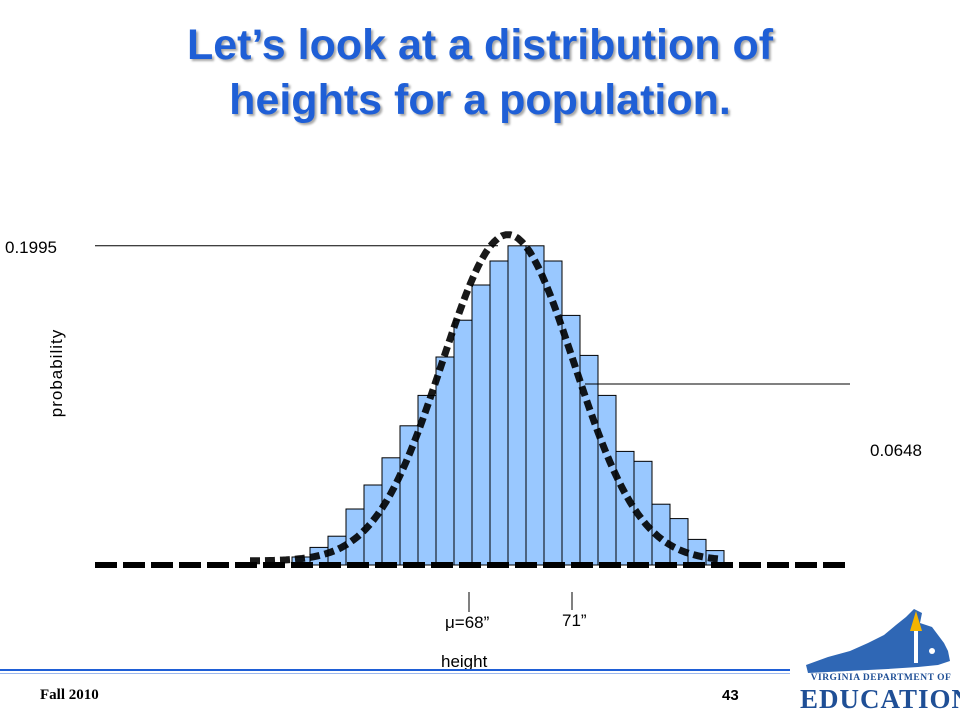 The width and height of the screenshot is (960, 720). Describe the element at coordinates (574, 620) in the screenshot. I see `marker-label: 71”` at that location.